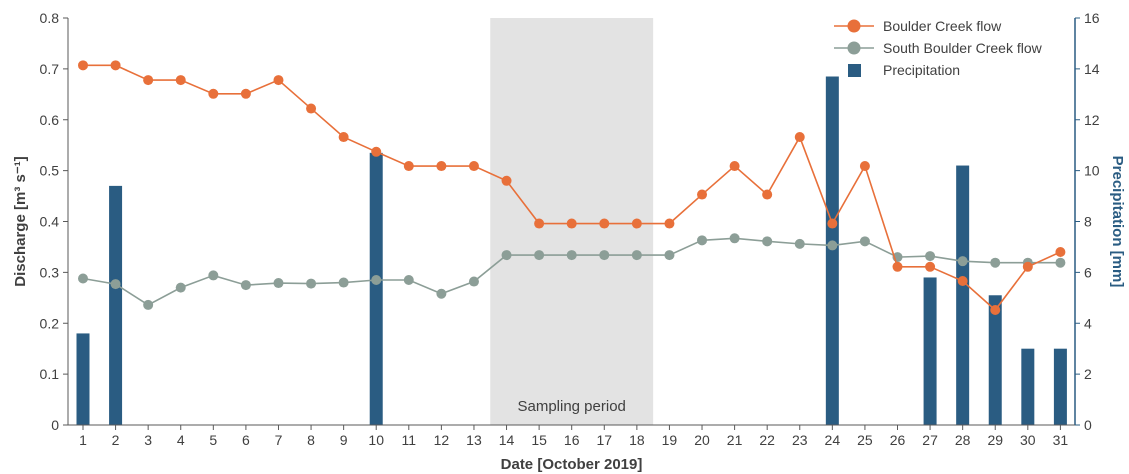 The image size is (1129, 474). Describe the element at coordinates (50, 222) in the screenshot. I see `y-left-tick-label: 0.4` at that location.